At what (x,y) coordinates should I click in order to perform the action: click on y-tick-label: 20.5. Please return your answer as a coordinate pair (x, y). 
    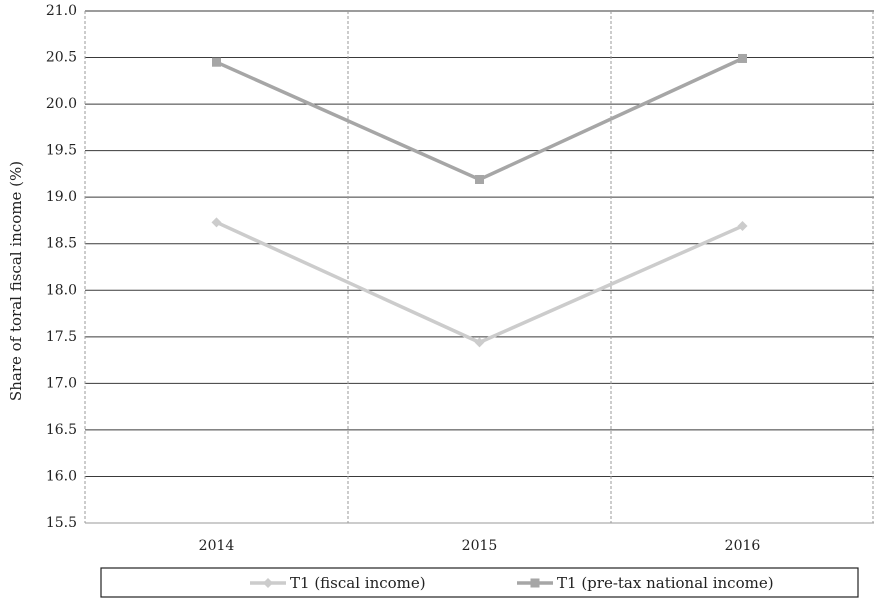
    Looking at the image, I should click on (61, 58).